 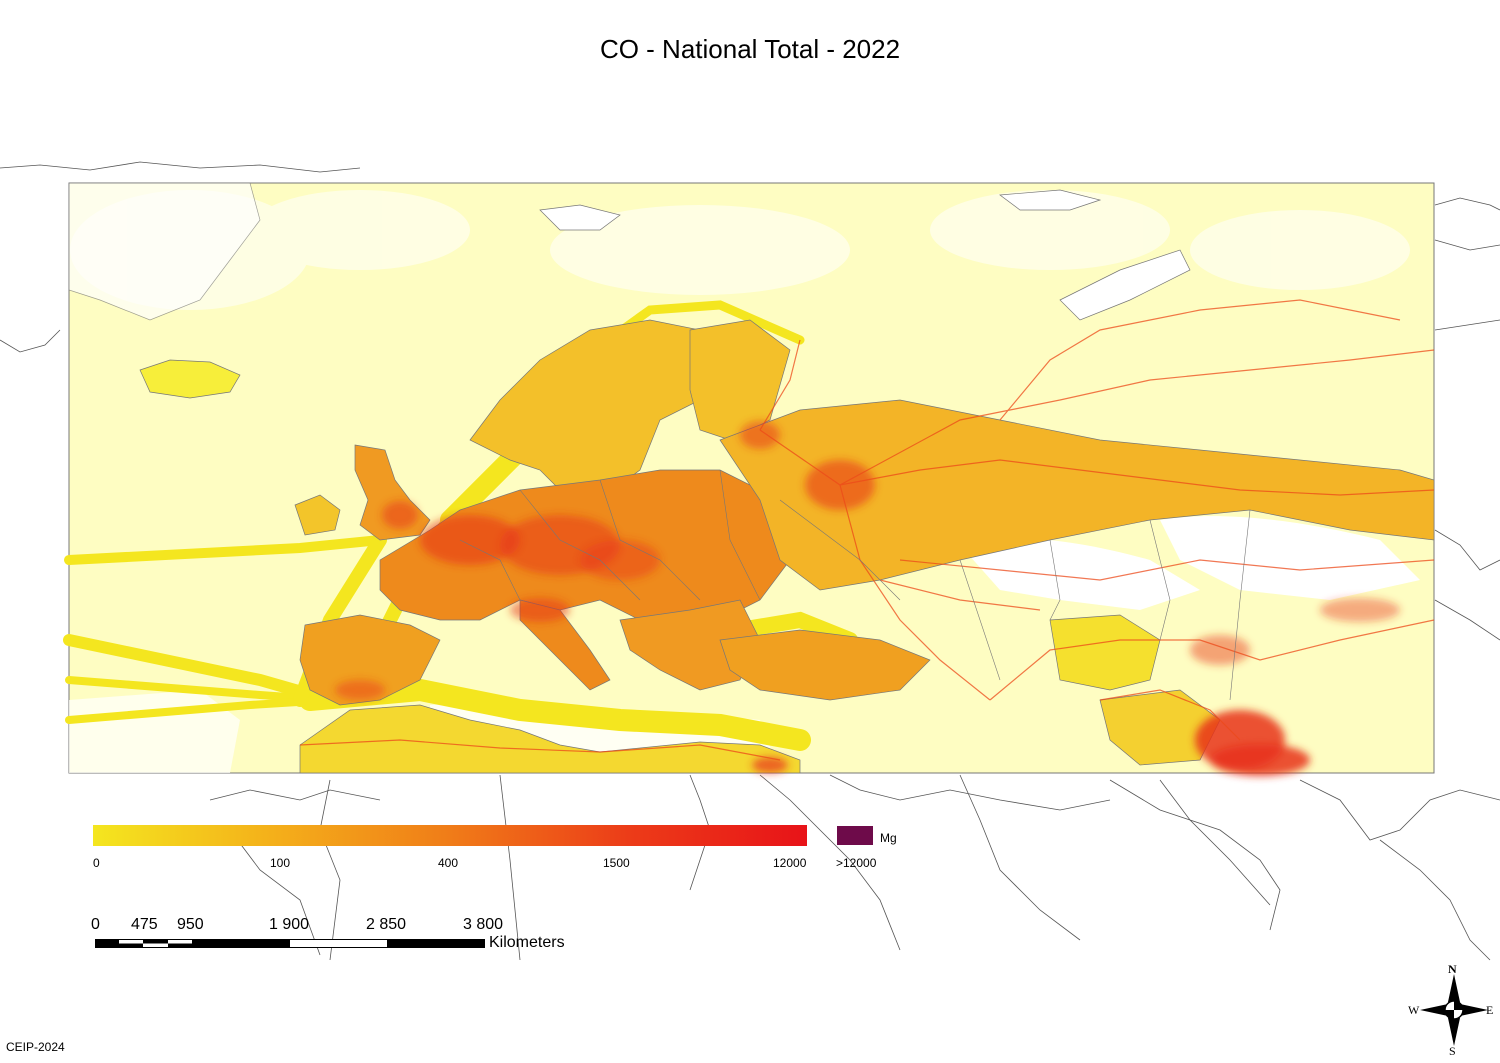 I want to click on legend-tick: 100, so click(x=280, y=863).